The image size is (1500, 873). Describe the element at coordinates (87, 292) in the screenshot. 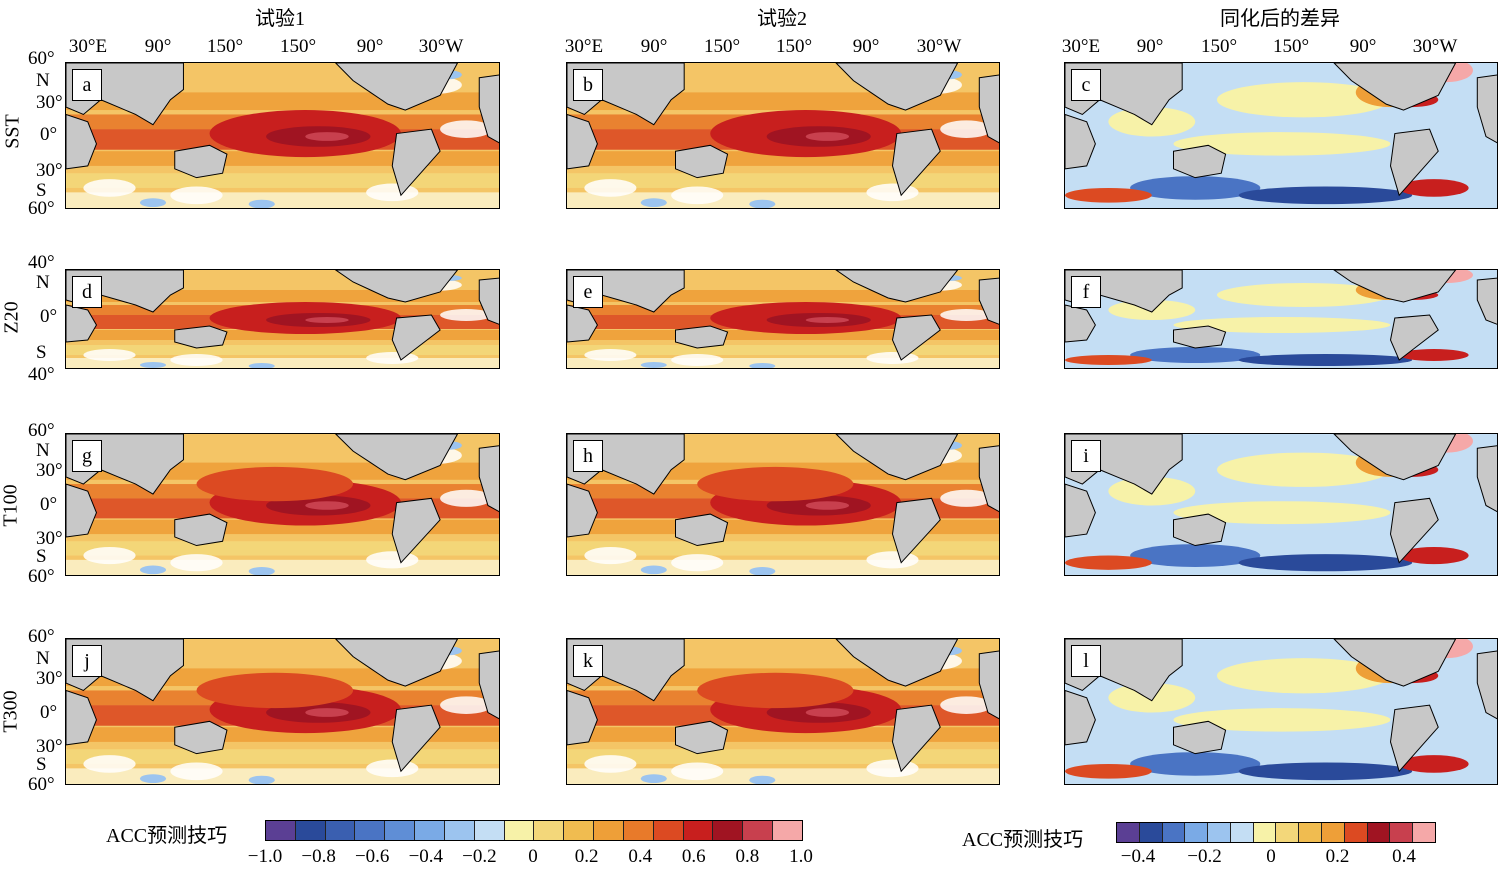

I see `panel-letter: d` at that location.